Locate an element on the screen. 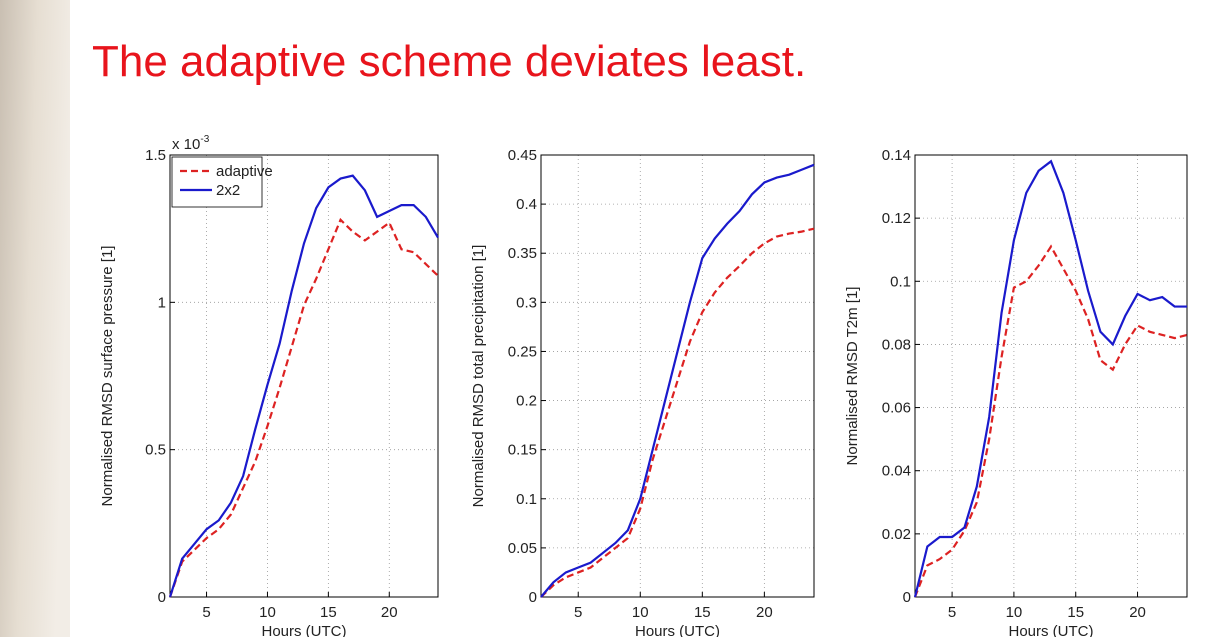 The image size is (1212, 642). y-tick-label: 0.4 is located at coordinates (526, 204).